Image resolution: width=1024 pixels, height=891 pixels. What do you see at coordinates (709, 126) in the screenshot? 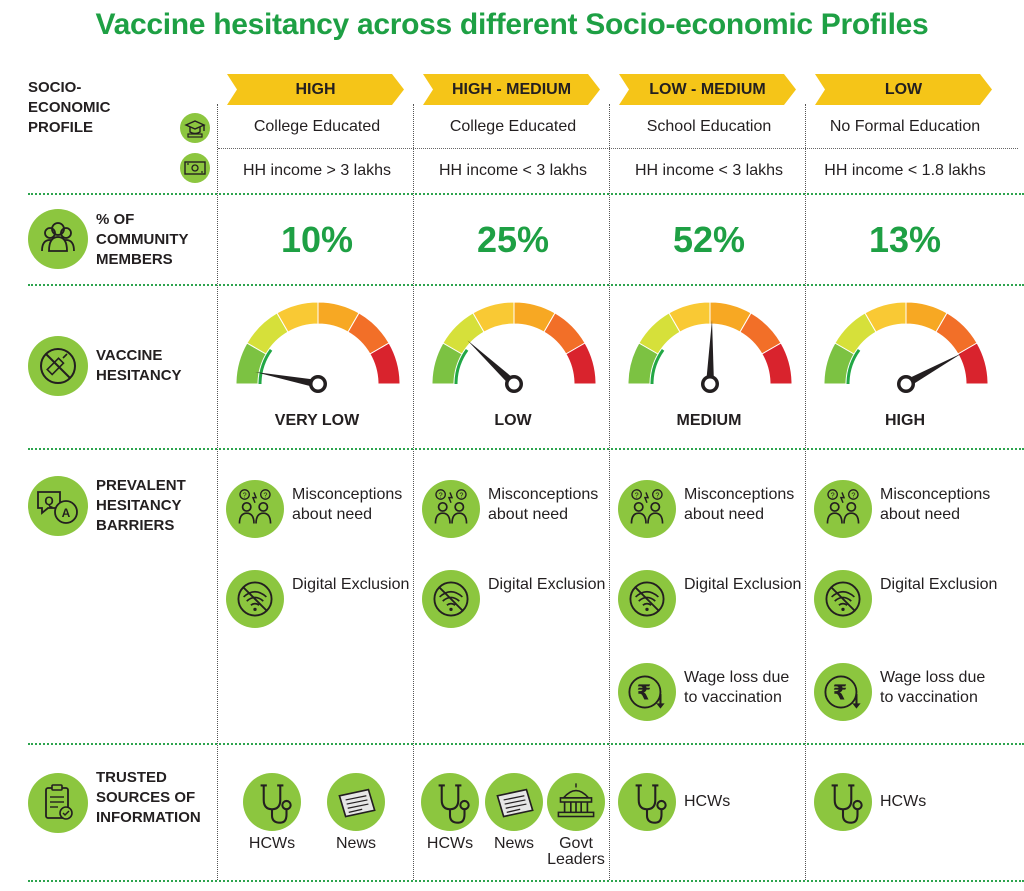
I see `education-level: School Education` at bounding box center [709, 126].